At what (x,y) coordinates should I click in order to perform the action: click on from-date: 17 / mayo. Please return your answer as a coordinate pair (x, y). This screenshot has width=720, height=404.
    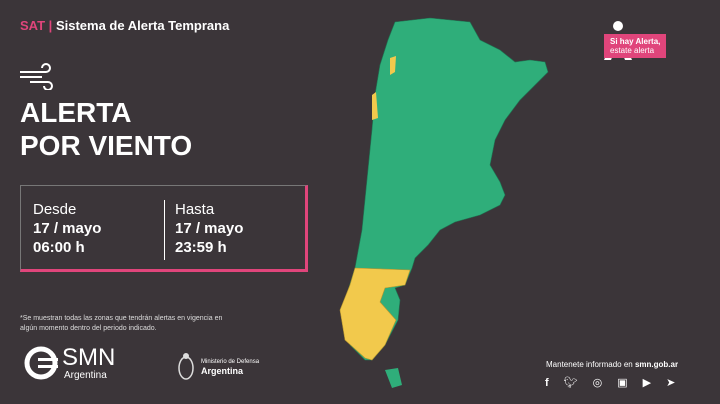
    Looking at the image, I should click on (67, 228).